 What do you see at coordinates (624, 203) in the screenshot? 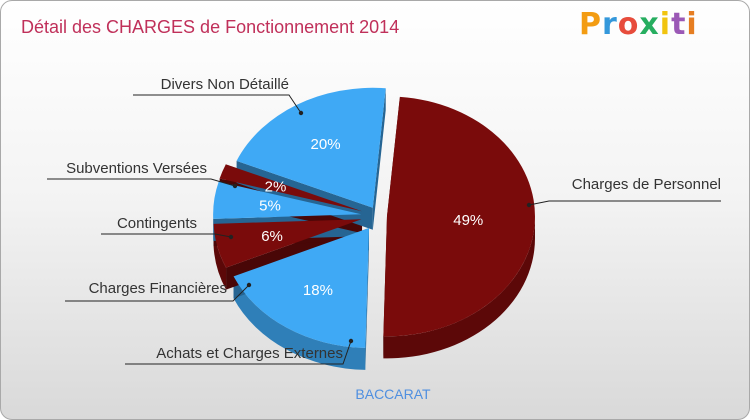
I see `leader-line-charges-de-personnel` at bounding box center [624, 203].